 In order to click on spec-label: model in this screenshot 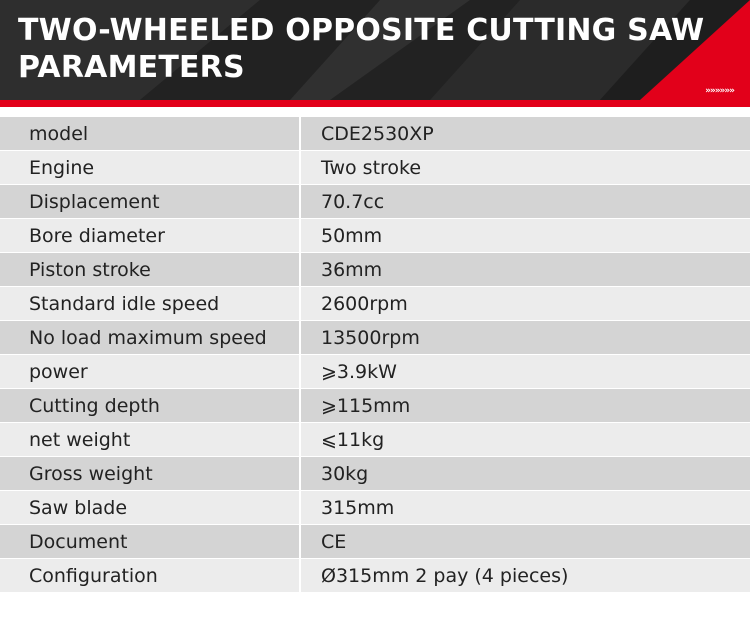, I will do `click(150, 133)`.